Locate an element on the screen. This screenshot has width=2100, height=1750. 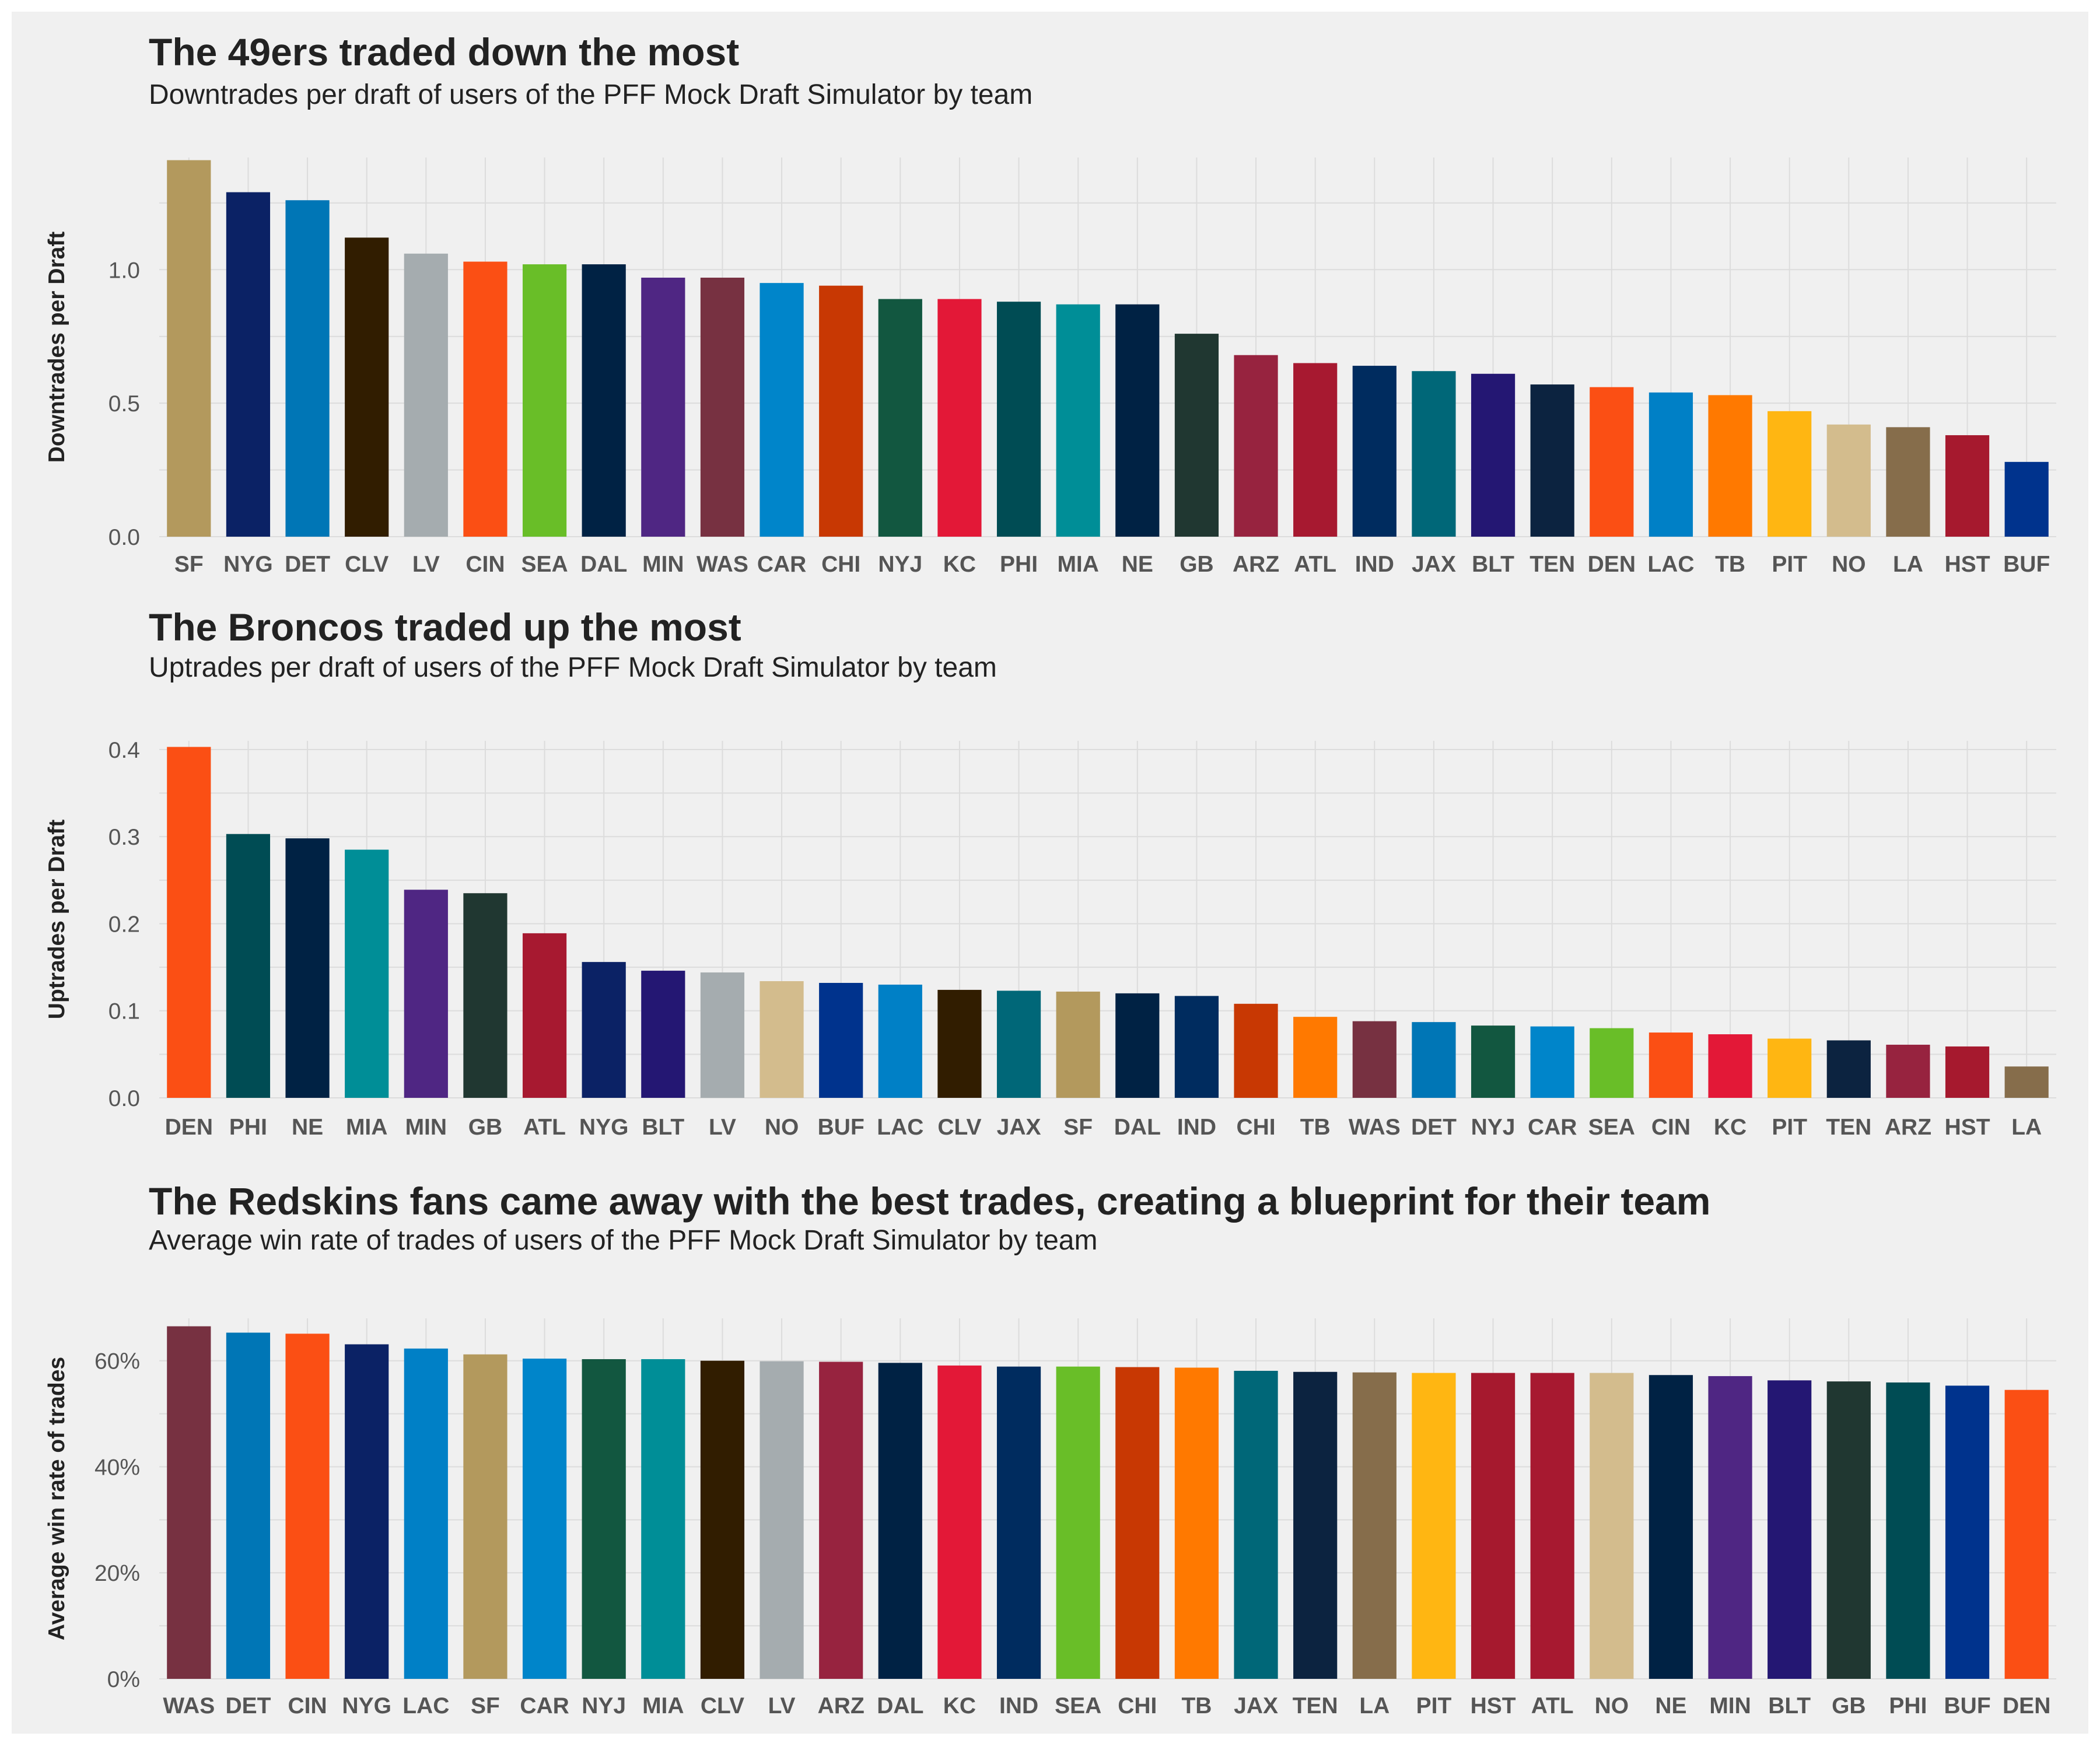
x-tick-label: BLT is located at coordinates (1493, 564).